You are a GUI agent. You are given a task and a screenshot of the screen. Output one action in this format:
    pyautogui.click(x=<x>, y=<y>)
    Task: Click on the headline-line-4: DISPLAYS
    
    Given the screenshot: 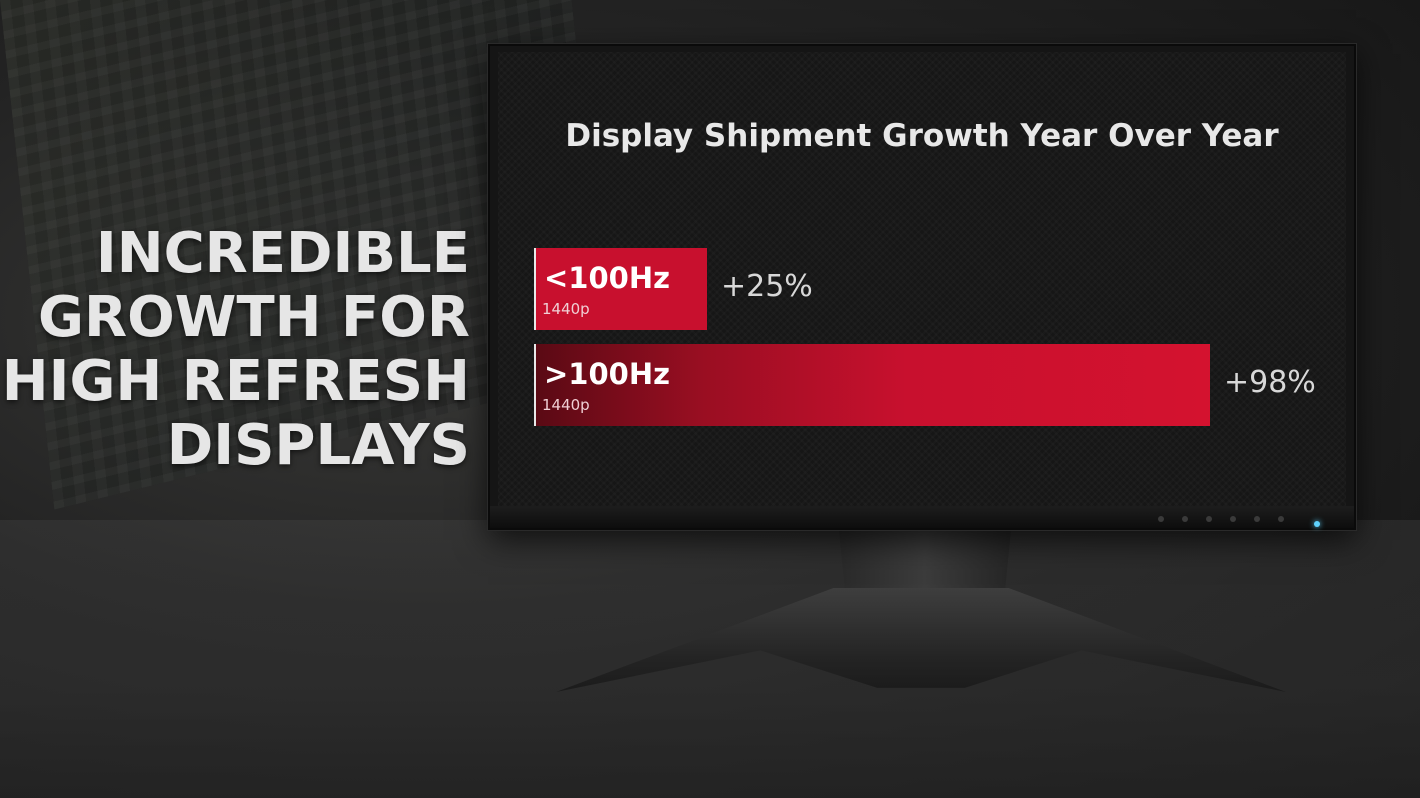 What is the action you would take?
    pyautogui.click(x=318, y=445)
    